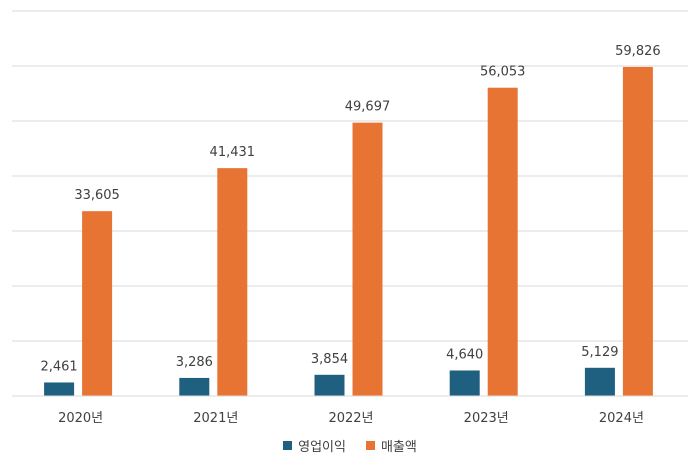 This screenshot has height=466, width=700. I want to click on data-label: 4,640, so click(464, 354).